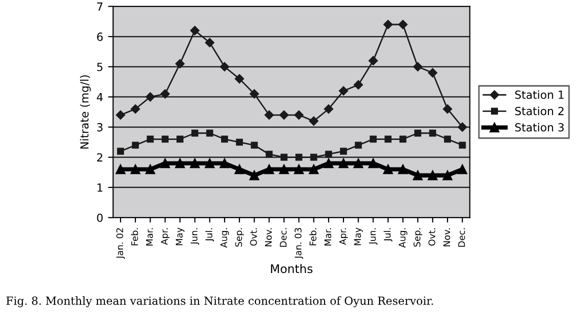 This screenshot has height=320, width=580. Describe the element at coordinates (432, 237) in the screenshot. I see `x-tick-label: Ovt.` at that location.